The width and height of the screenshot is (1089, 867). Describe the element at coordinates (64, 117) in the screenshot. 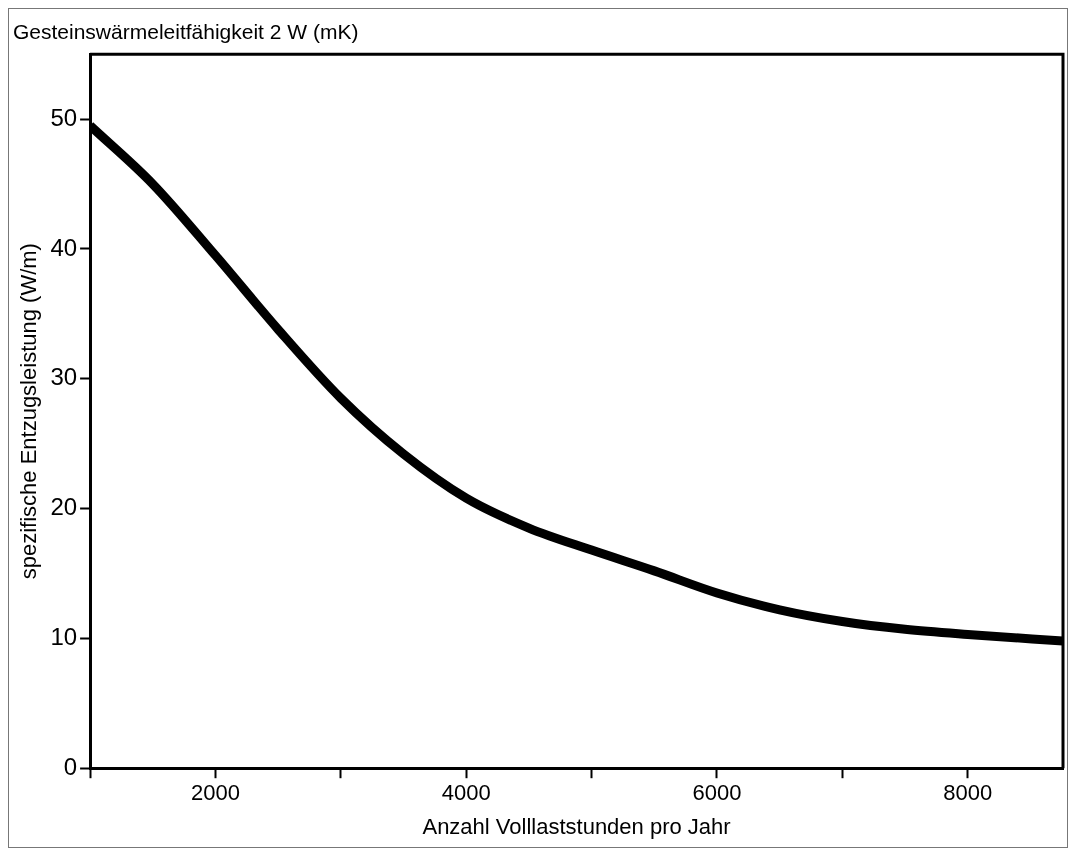

I see `y-tick-label: 50` at that location.